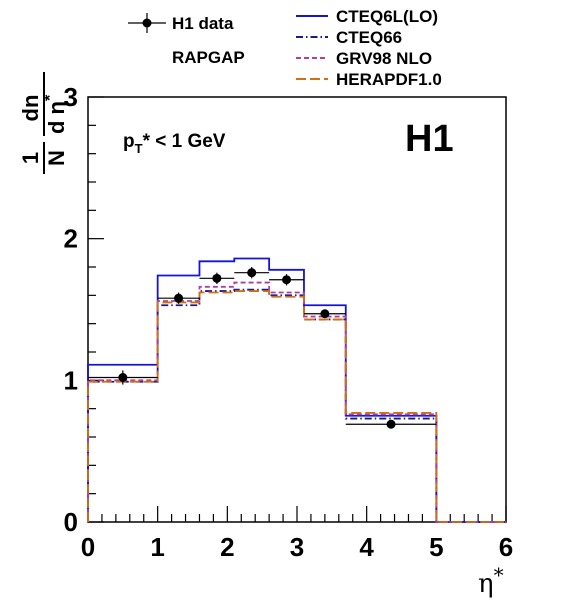  What do you see at coordinates (387, 16) in the screenshot?
I see `legend-label-cteq6l: CTEQ6L(LO)` at bounding box center [387, 16].